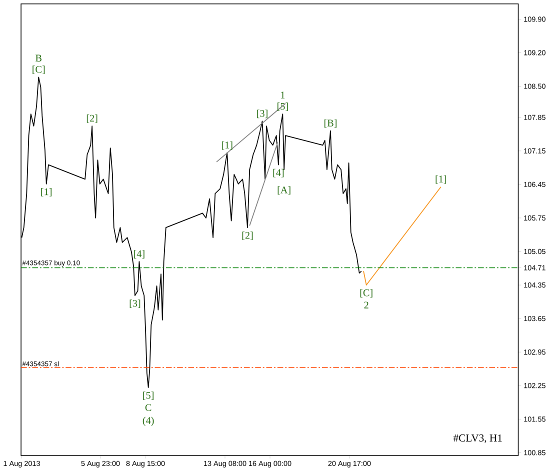  I want to click on annotation: [B], so click(330, 123).